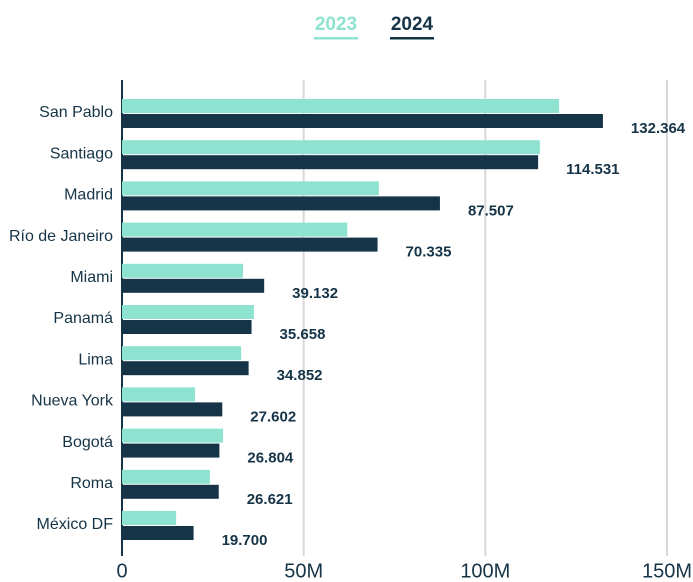 The width and height of the screenshot is (693, 582). I want to click on category-label: México DF, so click(75, 524).